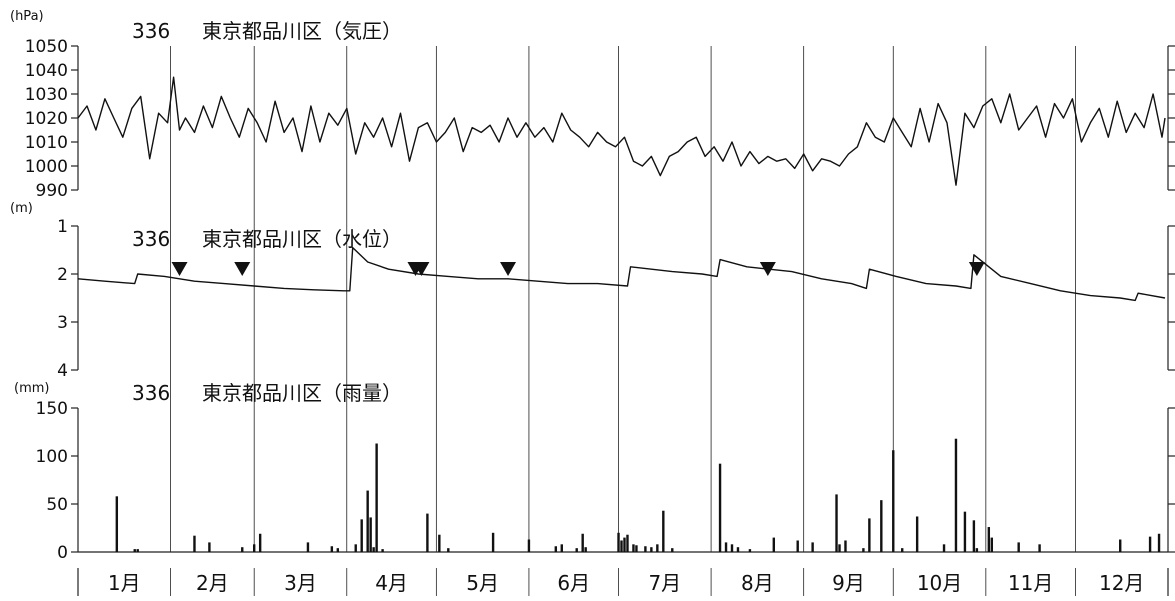  Describe the element at coordinates (578, 269) in the screenshot. I see `water-level-markers` at that location.